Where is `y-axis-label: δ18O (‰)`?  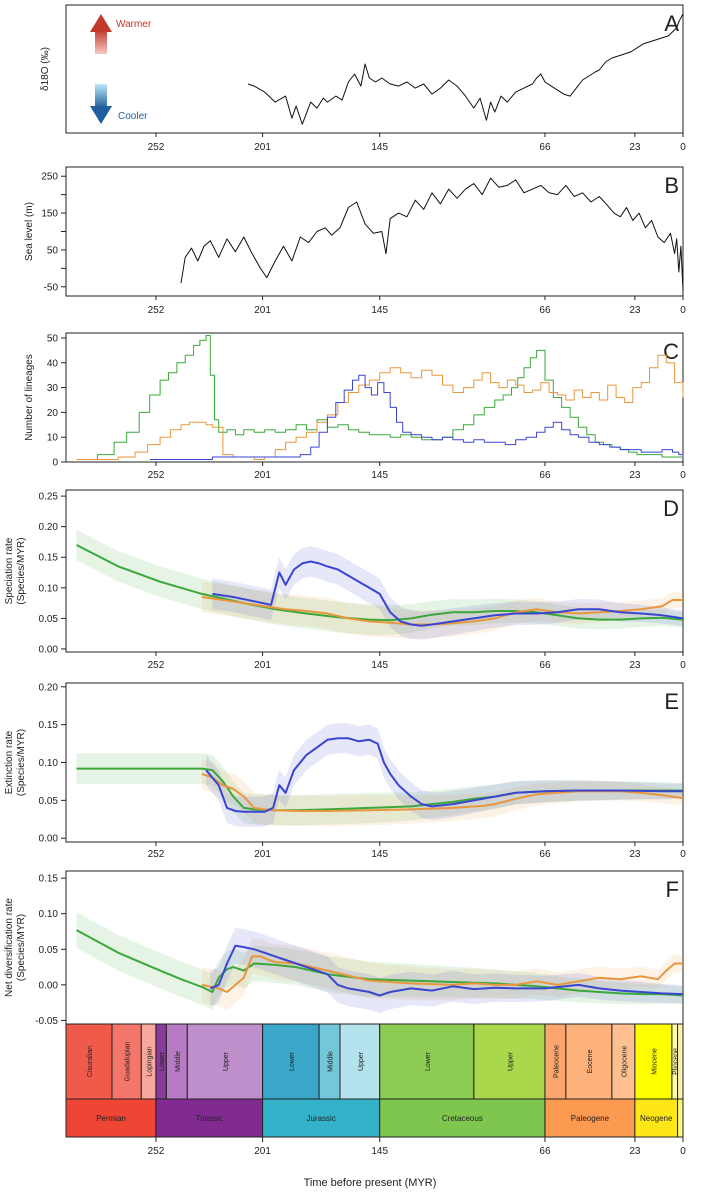 y-axis-label: δ18O (‰) is located at coordinates (45, 69).